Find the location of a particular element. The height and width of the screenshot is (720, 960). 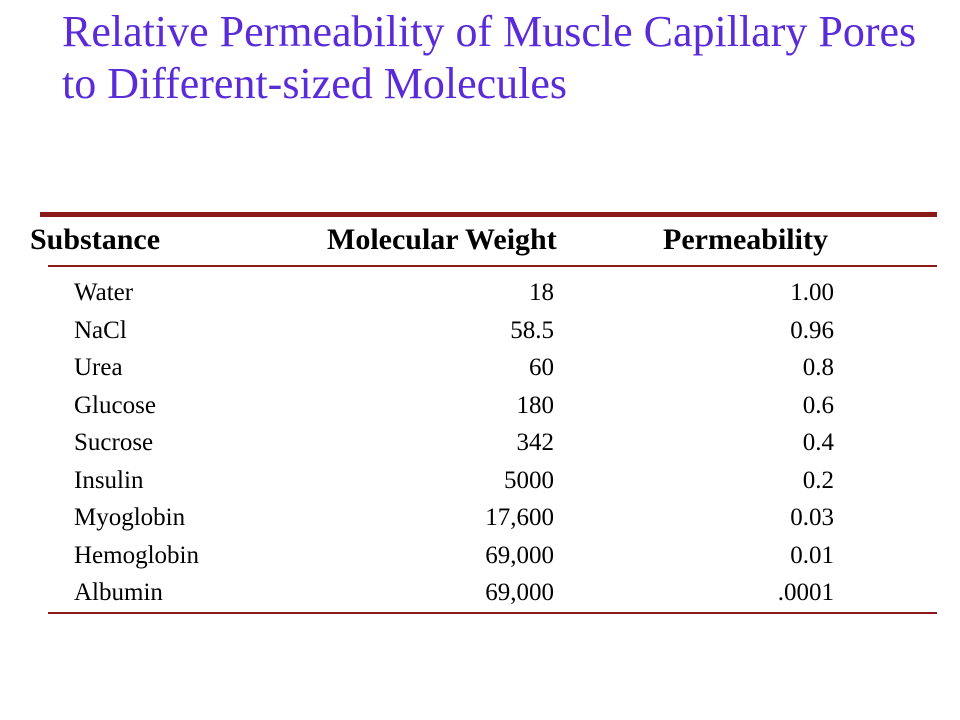

cell-permeability: .0001 is located at coordinates (805, 592).